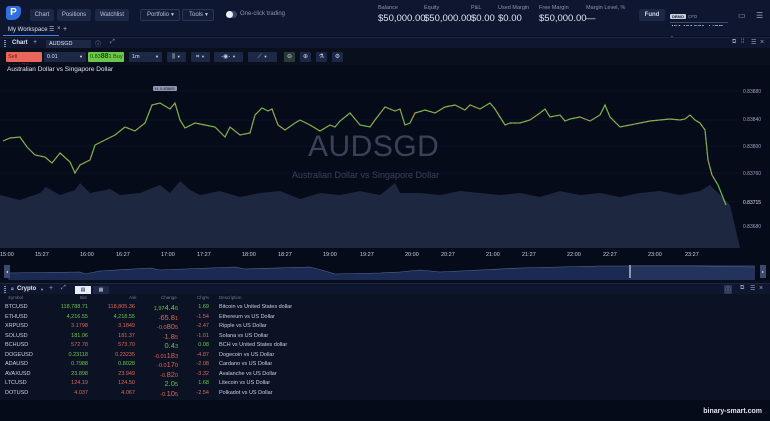  Describe the element at coordinates (65, 29) in the screenshot. I see `add-workspace-icon: +` at that location.